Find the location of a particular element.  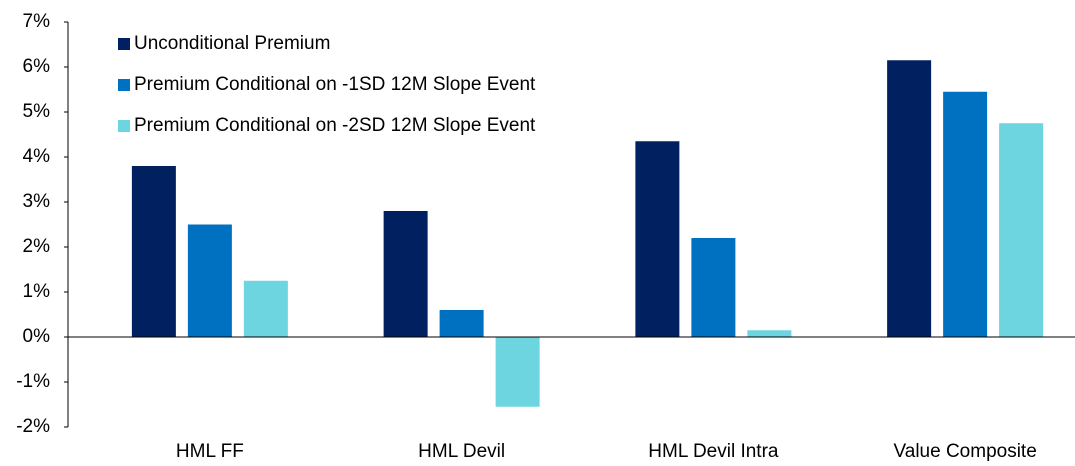

y-tick-label: 4% is located at coordinates (37, 156).